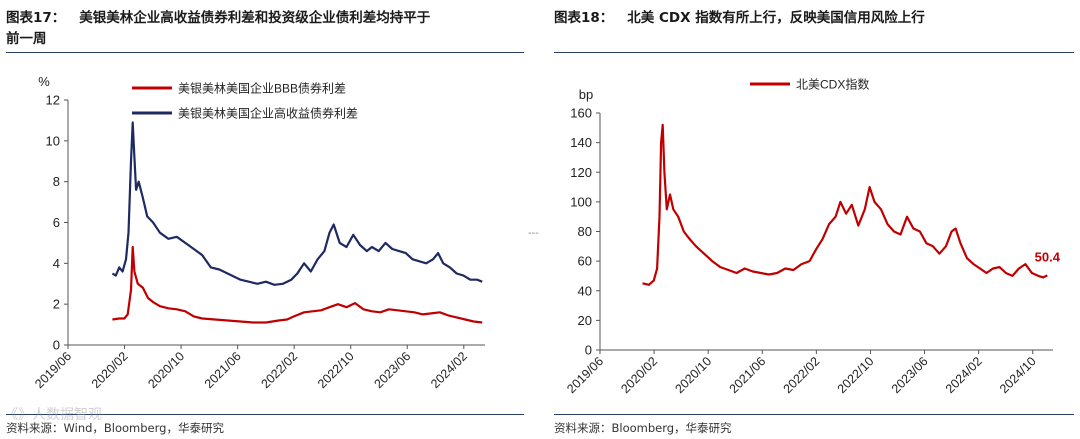 The height and width of the screenshot is (439, 1080). What do you see at coordinates (56, 304) in the screenshot?
I see `y-tick-label: 2` at bounding box center [56, 304].